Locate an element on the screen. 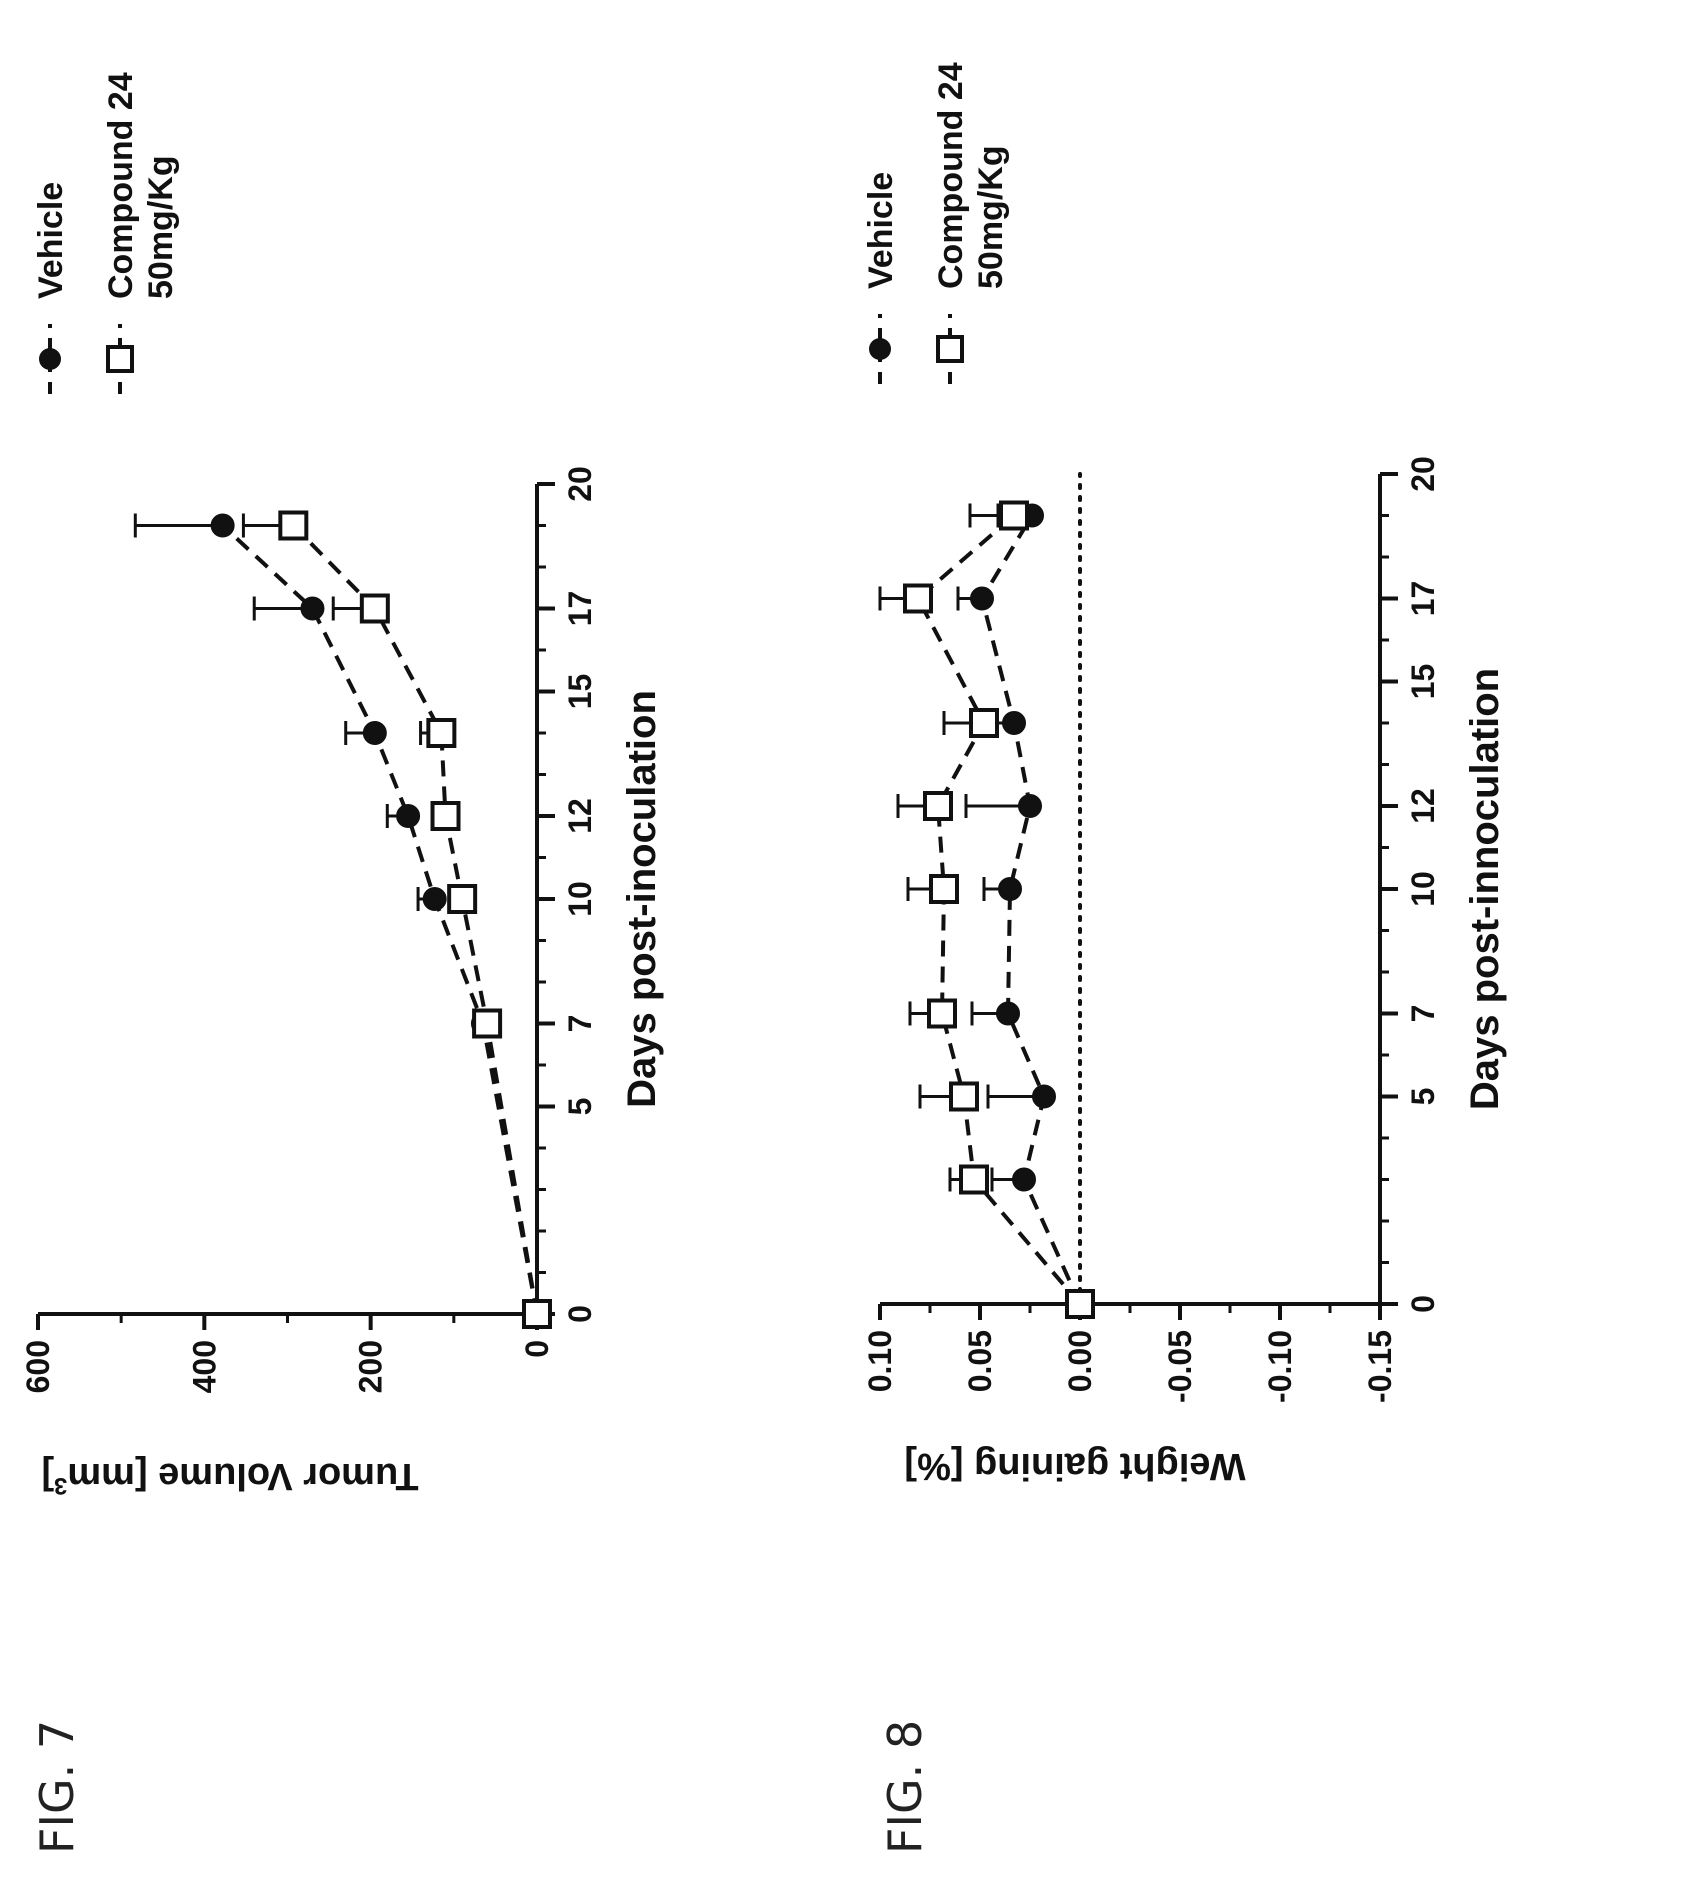 The image size is (1688, 1904). y-axis-label: Tumor Volume [mm3] is located at coordinates (229, 1477).